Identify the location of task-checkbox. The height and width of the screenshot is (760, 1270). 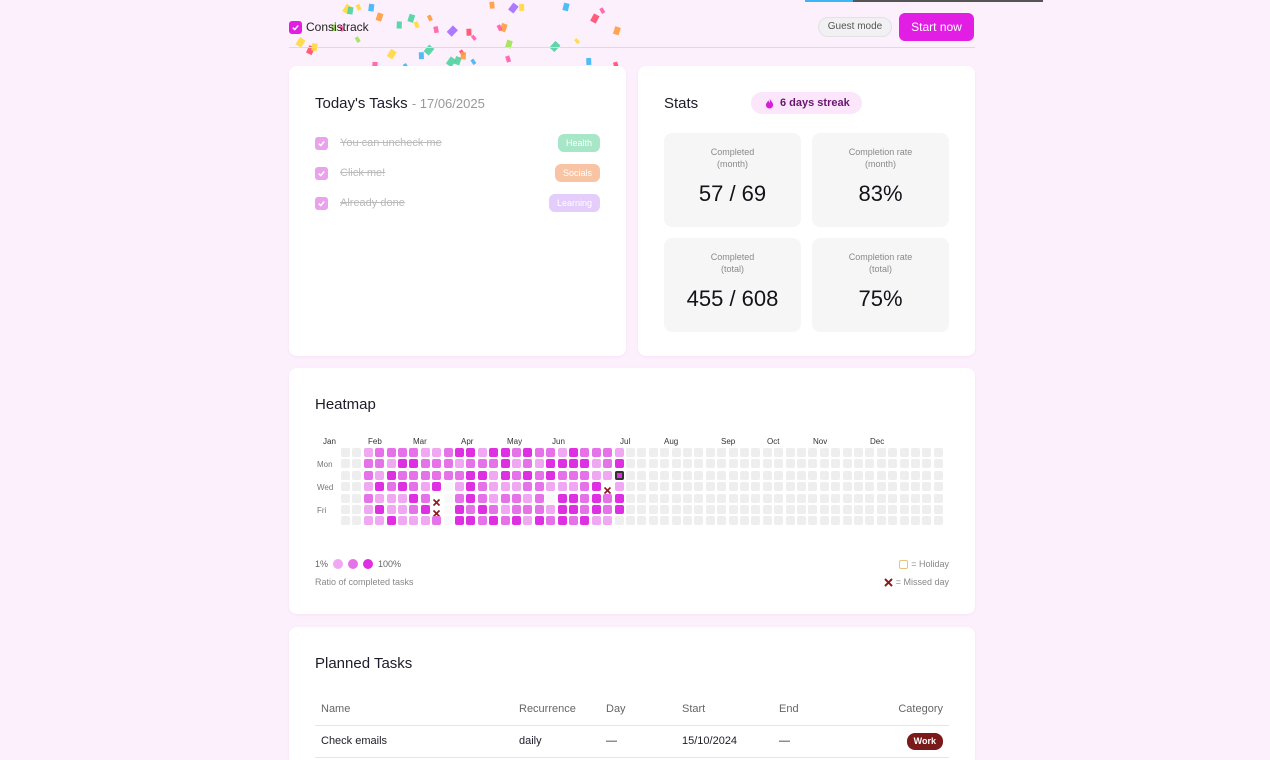
(321, 203).